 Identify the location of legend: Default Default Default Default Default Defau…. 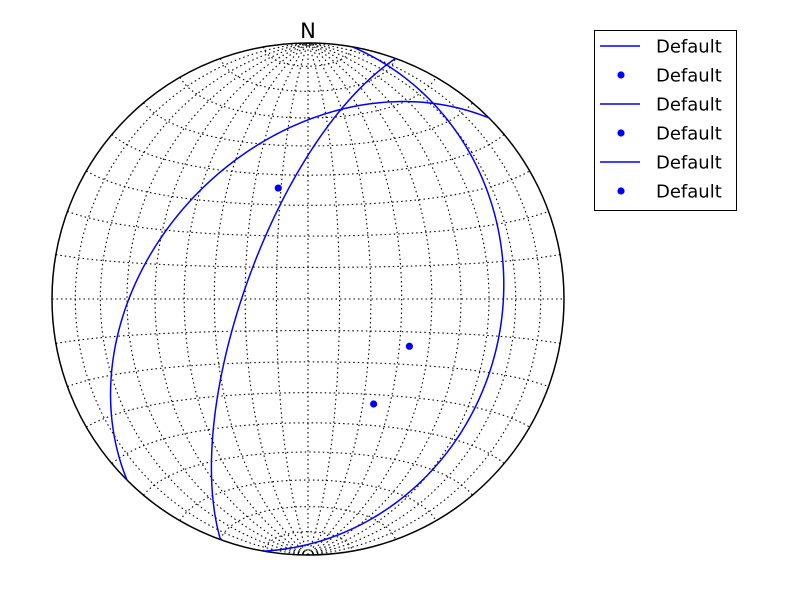
(665, 120).